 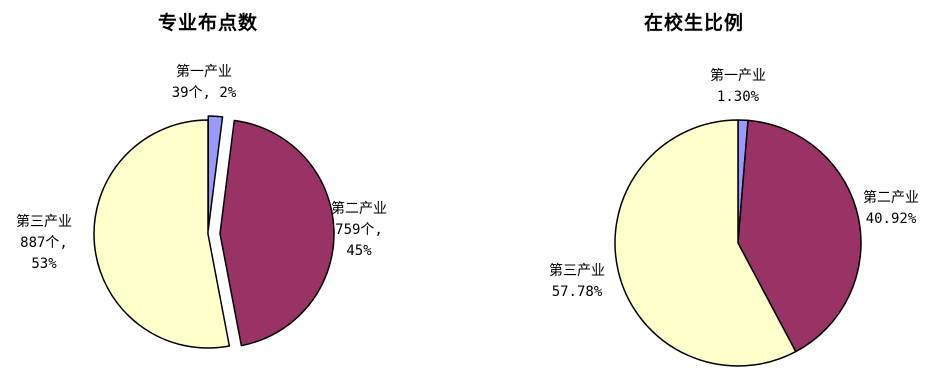 What do you see at coordinates (277, 233) in the screenshot?
I see `pie-slice-left-secondary` at bounding box center [277, 233].